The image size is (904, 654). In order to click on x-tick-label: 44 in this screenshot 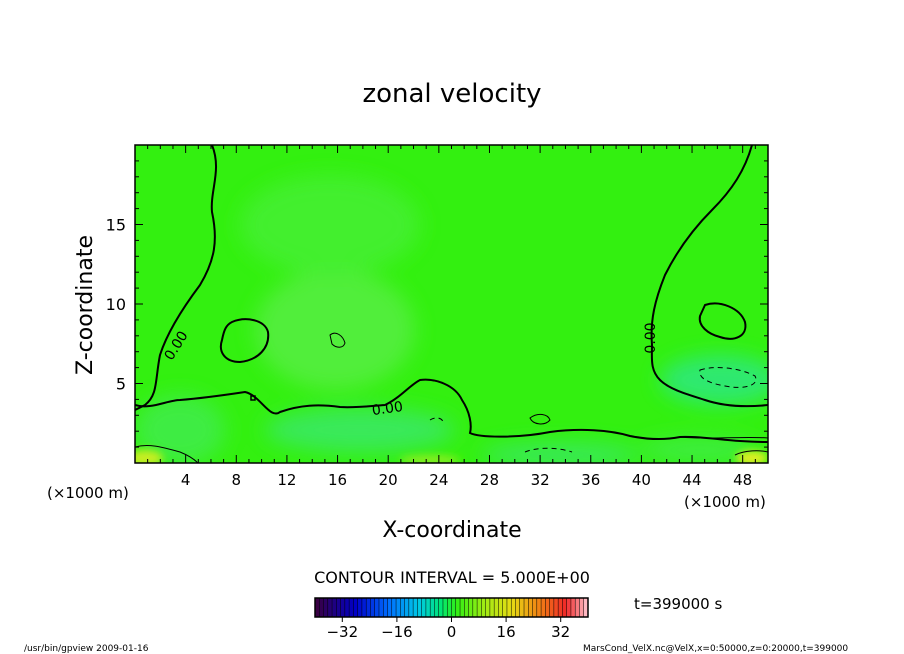, I will do `click(691, 480)`.